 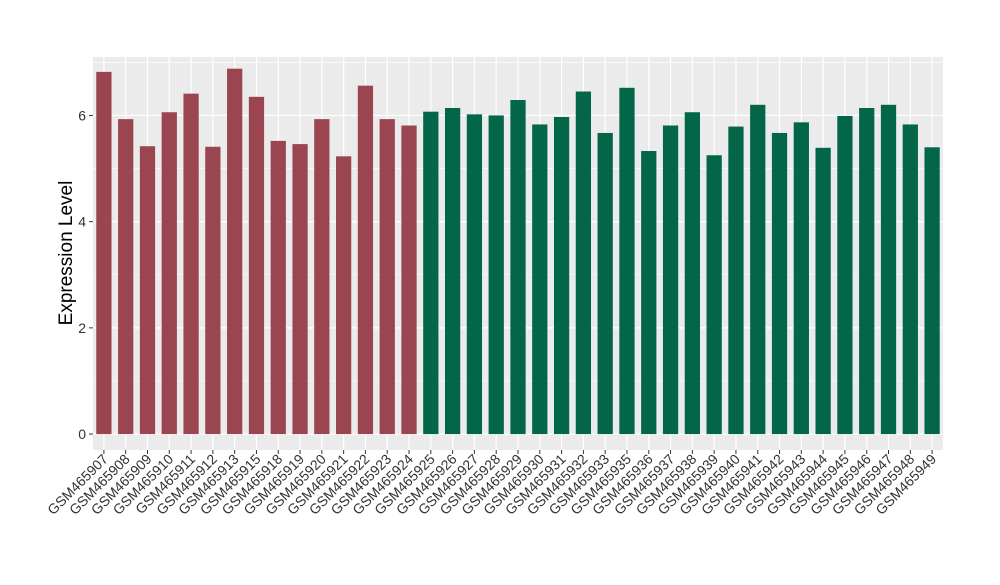 I want to click on y-tick-label: 0, so click(x=82, y=434).